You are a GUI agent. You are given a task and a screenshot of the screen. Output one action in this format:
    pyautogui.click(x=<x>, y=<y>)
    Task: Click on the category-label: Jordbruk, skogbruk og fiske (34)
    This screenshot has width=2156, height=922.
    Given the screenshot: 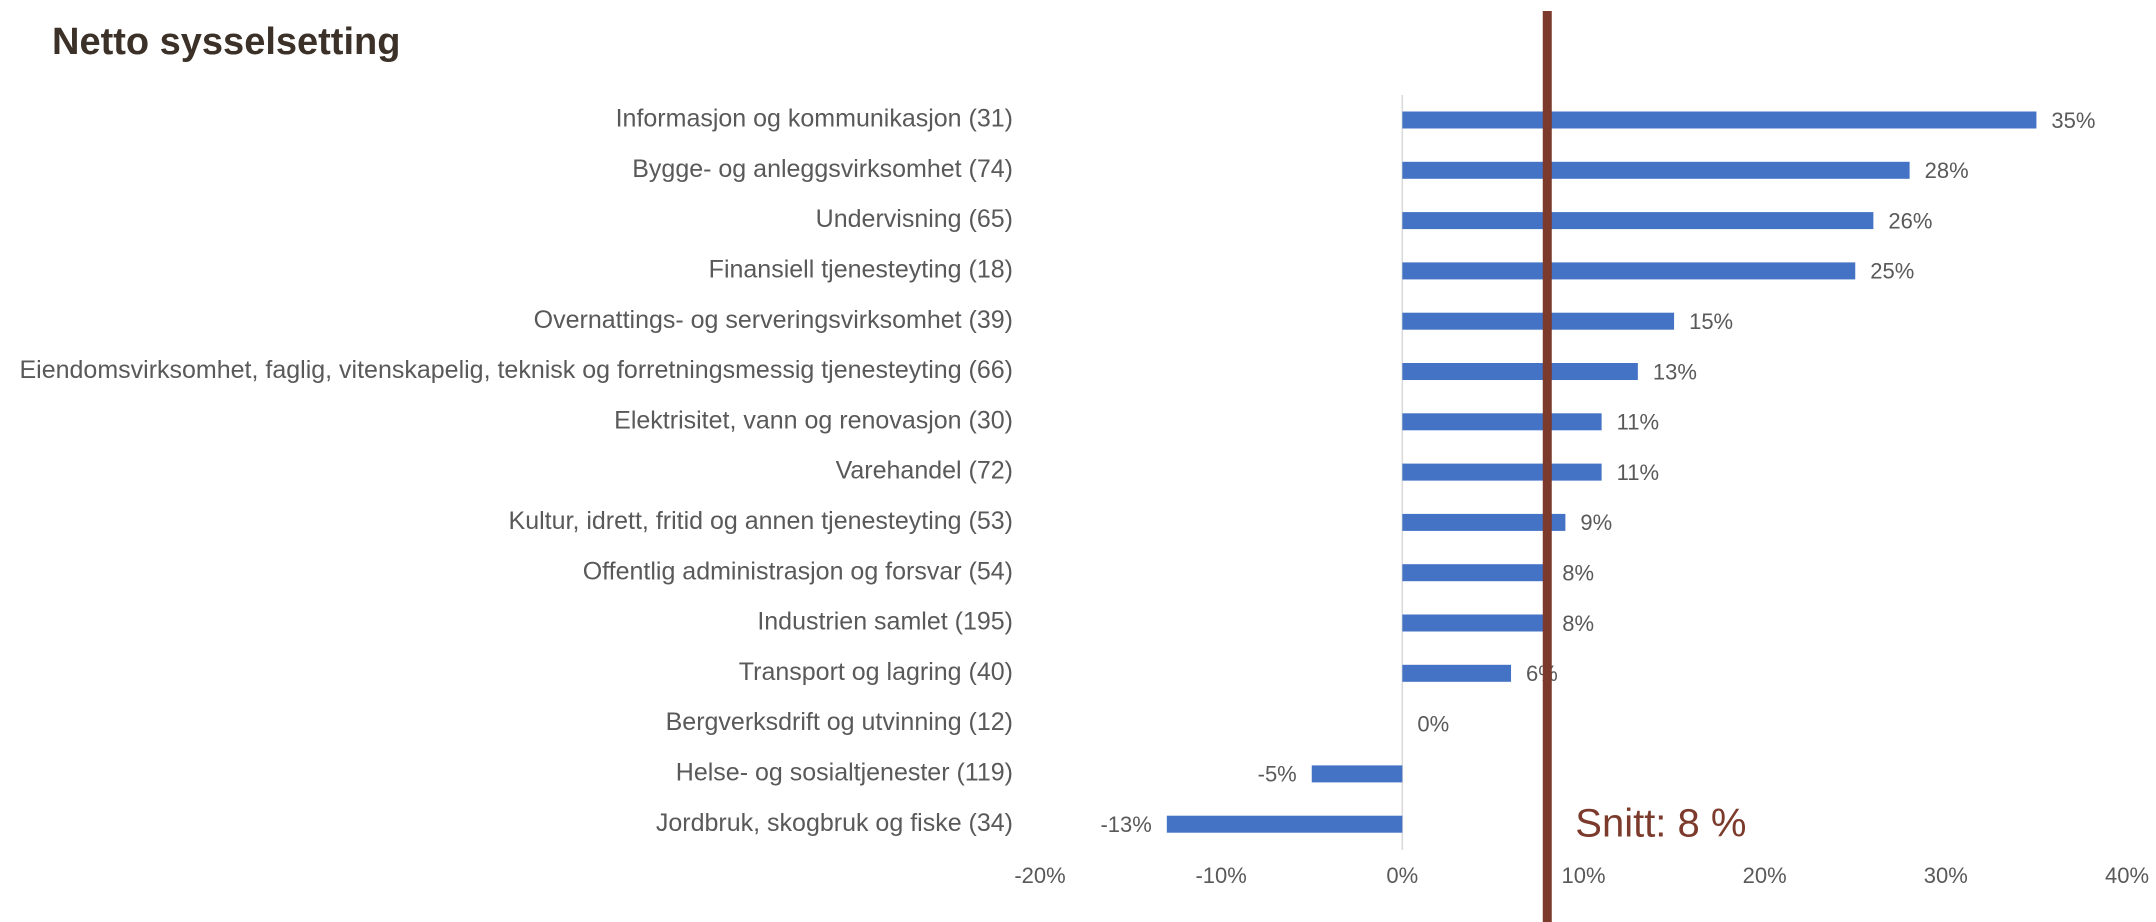 What is the action you would take?
    pyautogui.click(x=834, y=823)
    